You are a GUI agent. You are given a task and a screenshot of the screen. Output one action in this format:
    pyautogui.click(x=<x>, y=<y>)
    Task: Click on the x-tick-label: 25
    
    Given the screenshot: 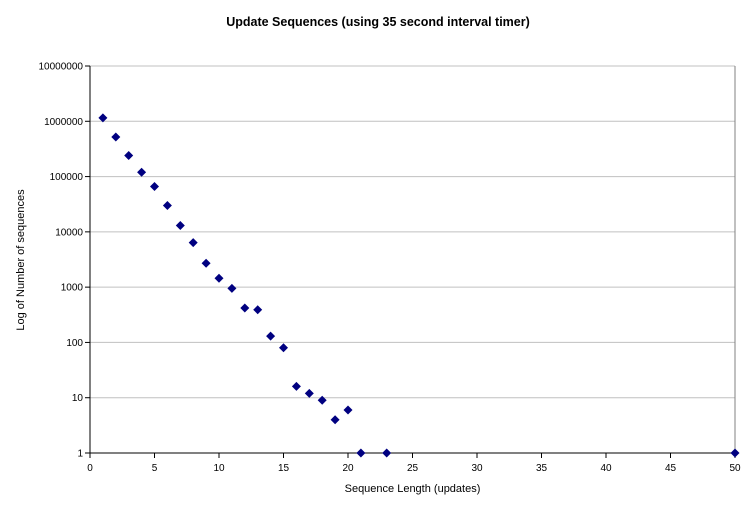 What is the action you would take?
    pyautogui.click(x=413, y=468)
    